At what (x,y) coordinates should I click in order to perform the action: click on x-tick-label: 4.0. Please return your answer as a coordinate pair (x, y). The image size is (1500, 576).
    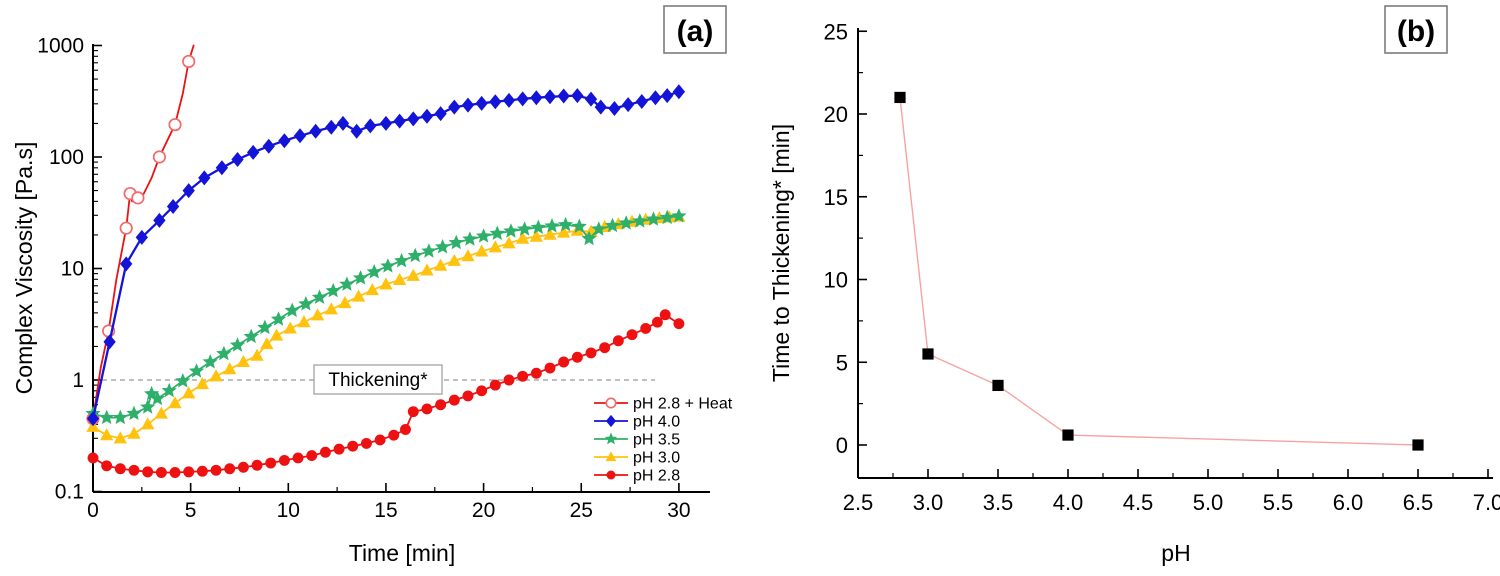
    Looking at the image, I should click on (1068, 502).